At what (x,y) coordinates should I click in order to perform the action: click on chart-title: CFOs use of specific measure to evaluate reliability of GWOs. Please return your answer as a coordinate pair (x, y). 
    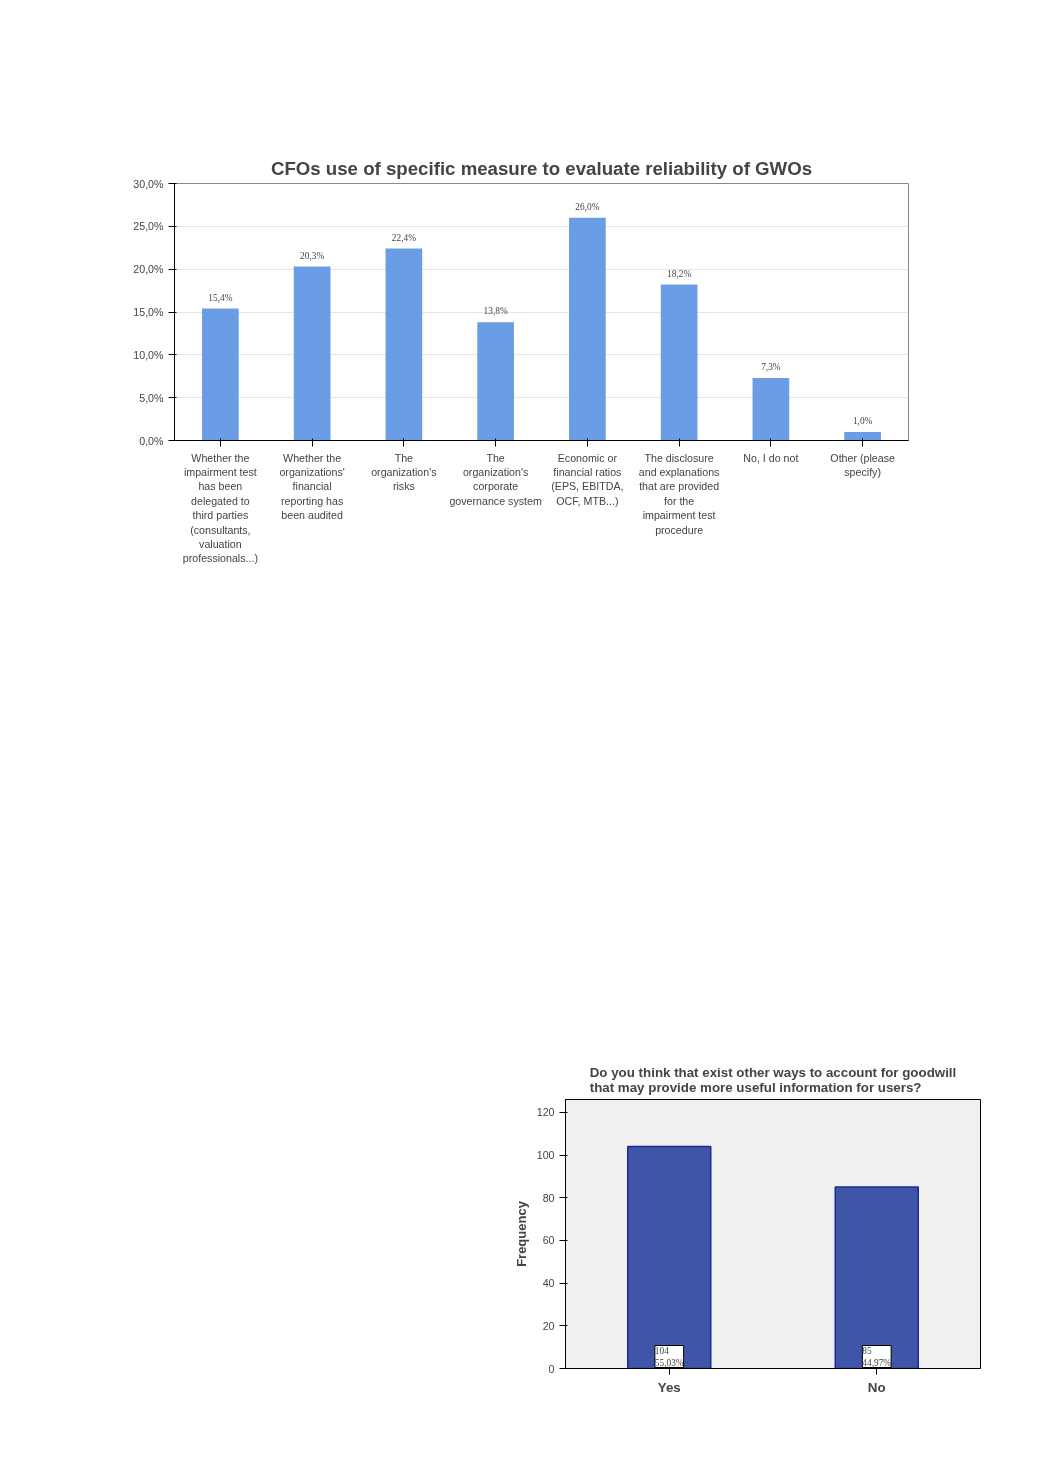
    Looking at the image, I should click on (541, 168).